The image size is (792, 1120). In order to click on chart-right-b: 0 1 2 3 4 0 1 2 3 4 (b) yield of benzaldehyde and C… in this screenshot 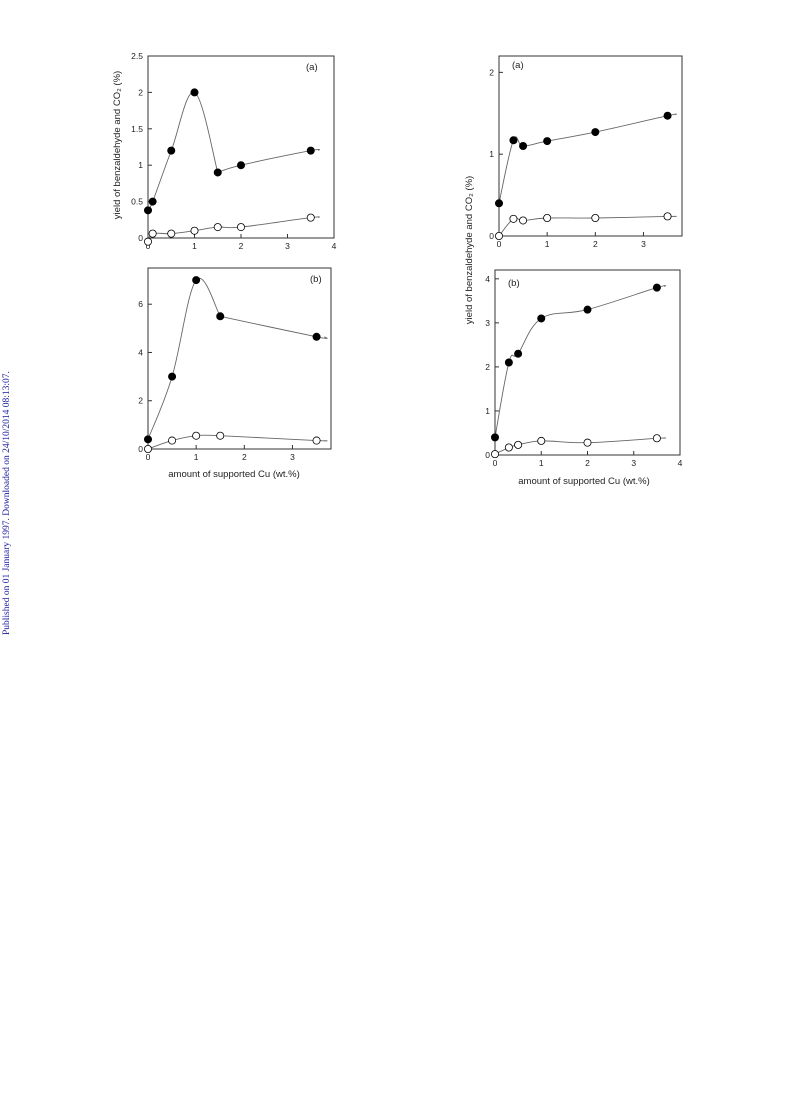, I will do `click(573, 331)`.